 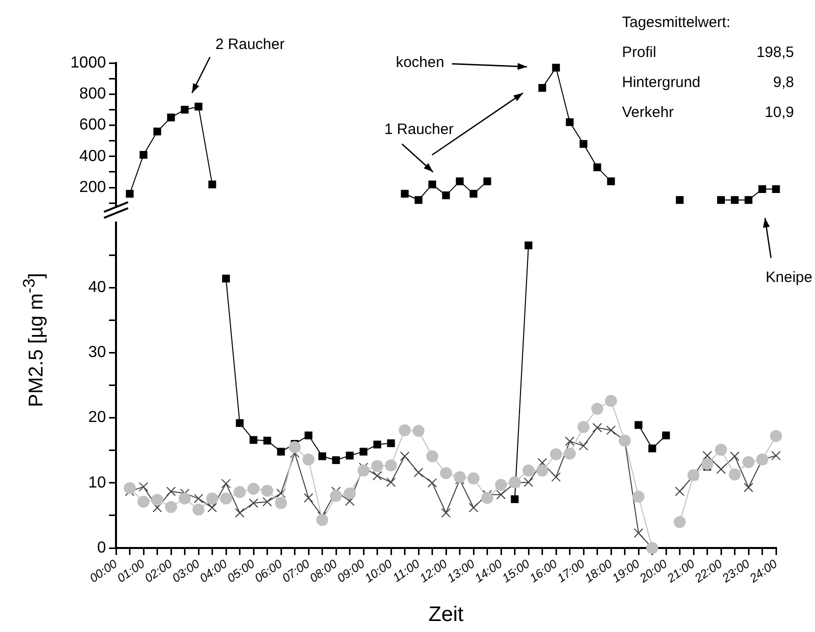 What do you see at coordinates (97, 353) in the screenshot?
I see `y-tick-label: 30` at bounding box center [97, 353].